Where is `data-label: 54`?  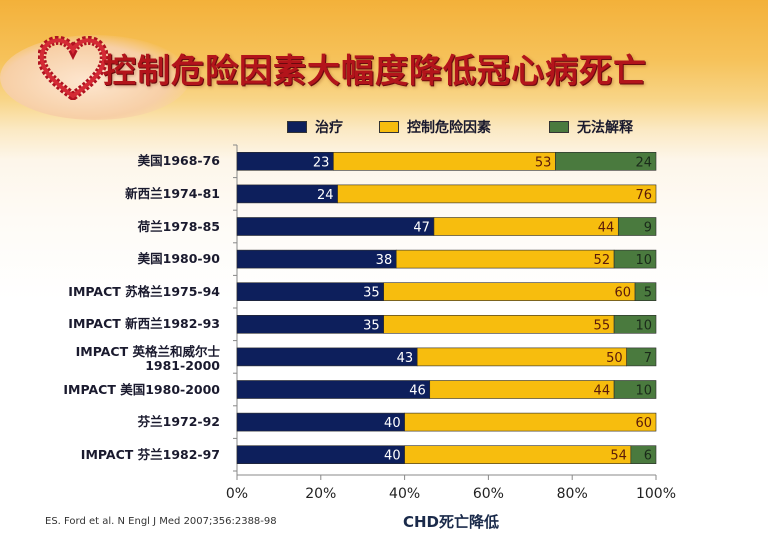
data-label: 54 is located at coordinates (618, 456).